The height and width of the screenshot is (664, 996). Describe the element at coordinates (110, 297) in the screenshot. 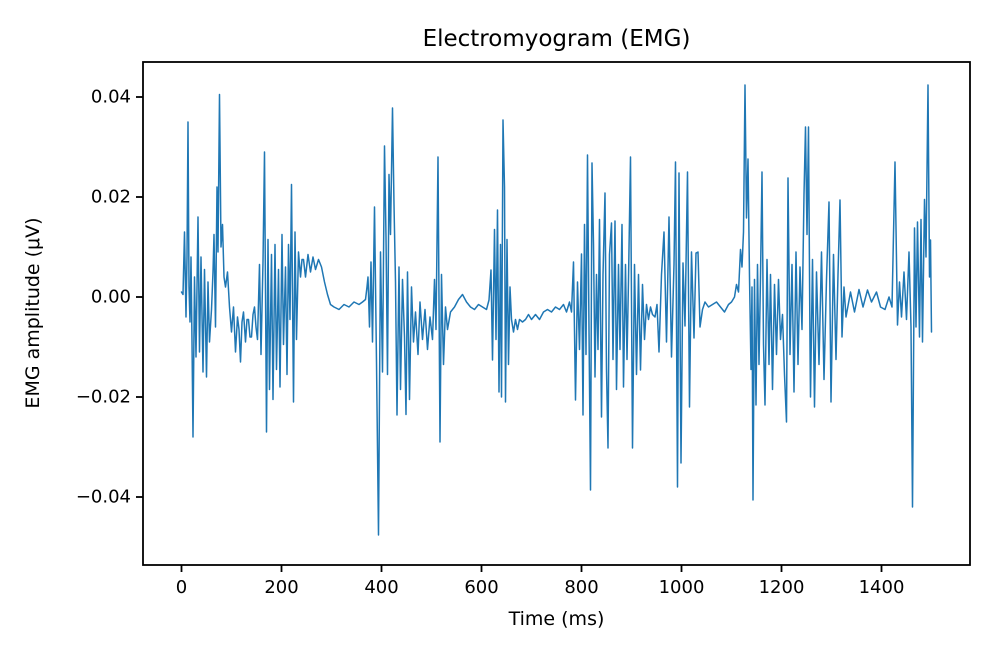

I see `y-tick-label: 0.00` at that location.